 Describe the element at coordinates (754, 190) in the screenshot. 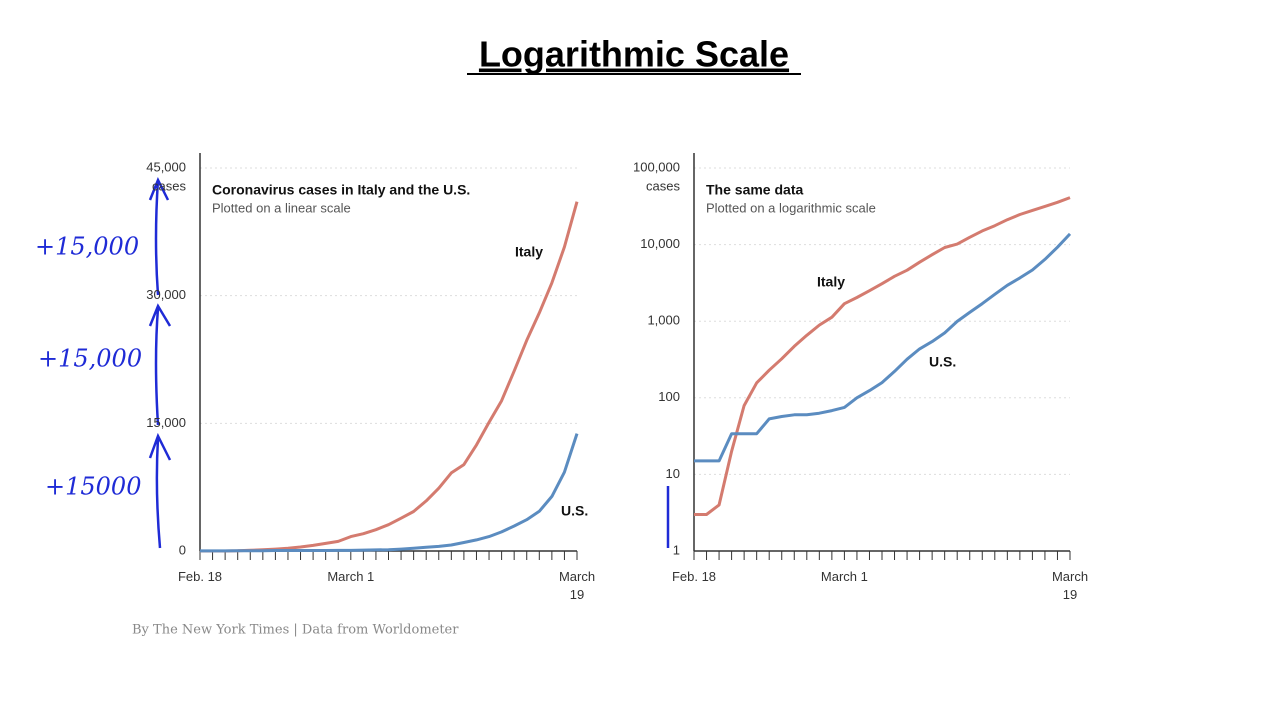

I see `chart-title: The same data` at that location.